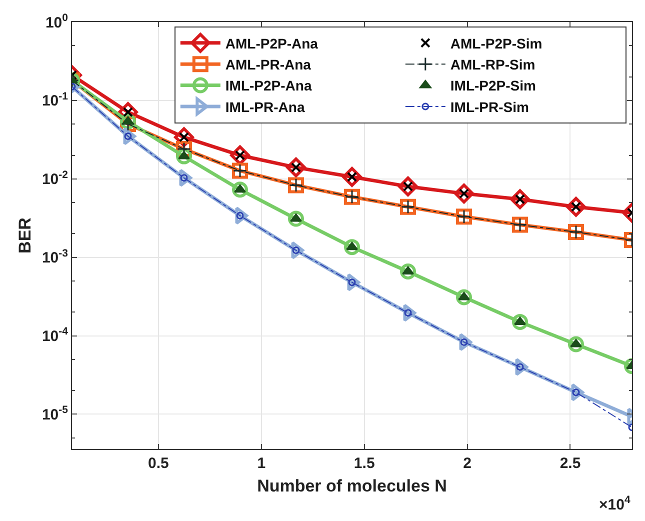 This screenshot has width=645, height=521. Describe the element at coordinates (55, 100) in the screenshot. I see `y-tick-label: 10$^{-1}$` at that location.